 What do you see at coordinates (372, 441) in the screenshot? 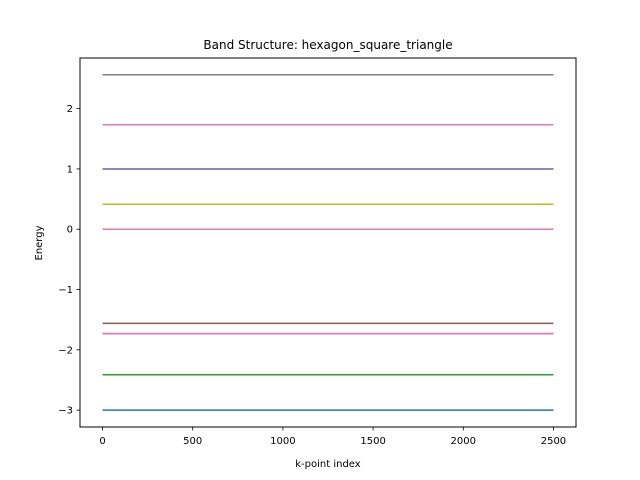
I see `x-tick-label: 1500` at bounding box center [372, 441].